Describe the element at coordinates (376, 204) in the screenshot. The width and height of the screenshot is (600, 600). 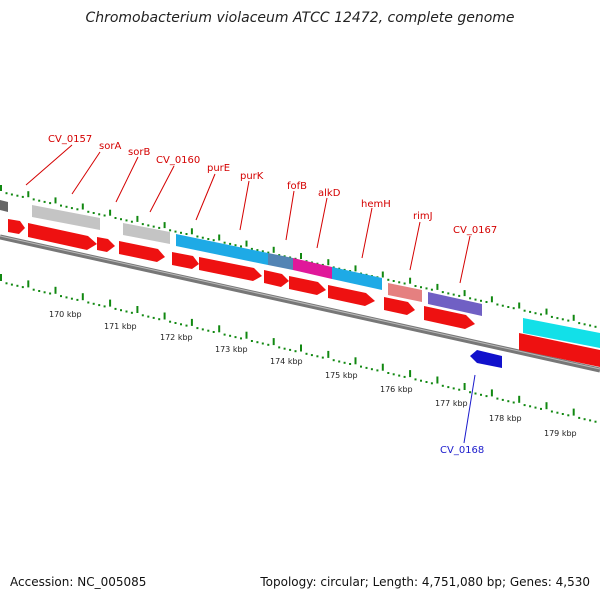
I see `gene-label: hemH` at that location.